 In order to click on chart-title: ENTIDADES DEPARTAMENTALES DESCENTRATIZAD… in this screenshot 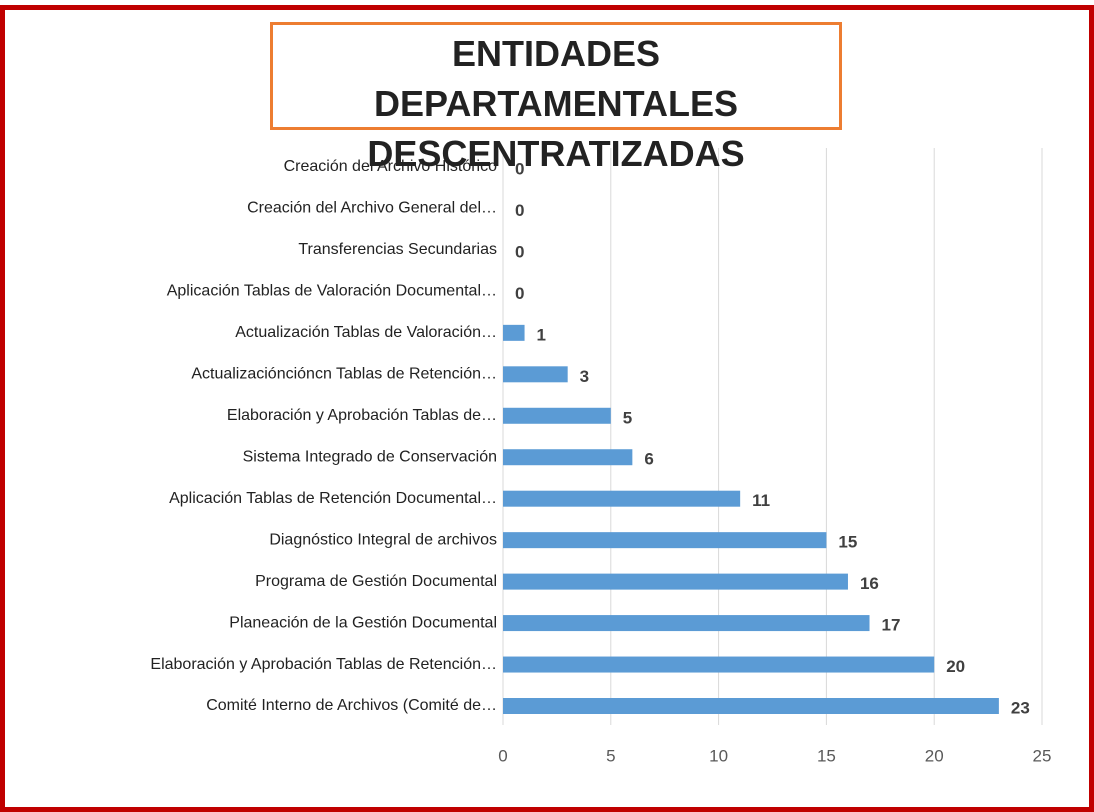, I will do `click(556, 98)`.